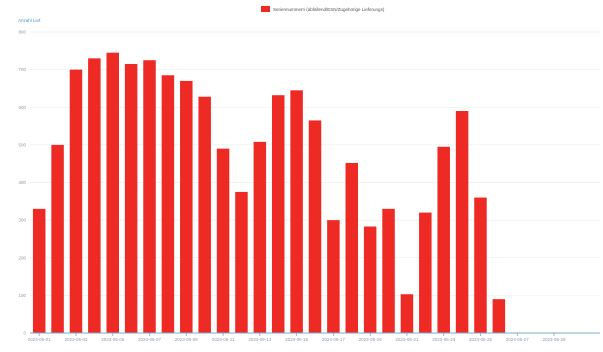 The image size is (603, 352). What do you see at coordinates (40, 339) in the screenshot?
I see `x-tick-label: 2023-05-01` at bounding box center [40, 339].